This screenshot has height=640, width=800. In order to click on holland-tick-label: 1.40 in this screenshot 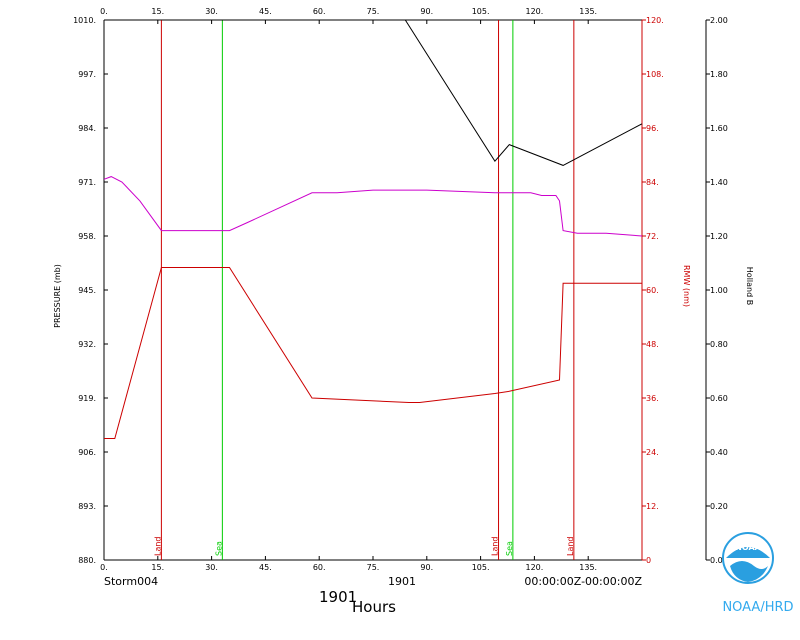, I will do `click(719, 182)`.